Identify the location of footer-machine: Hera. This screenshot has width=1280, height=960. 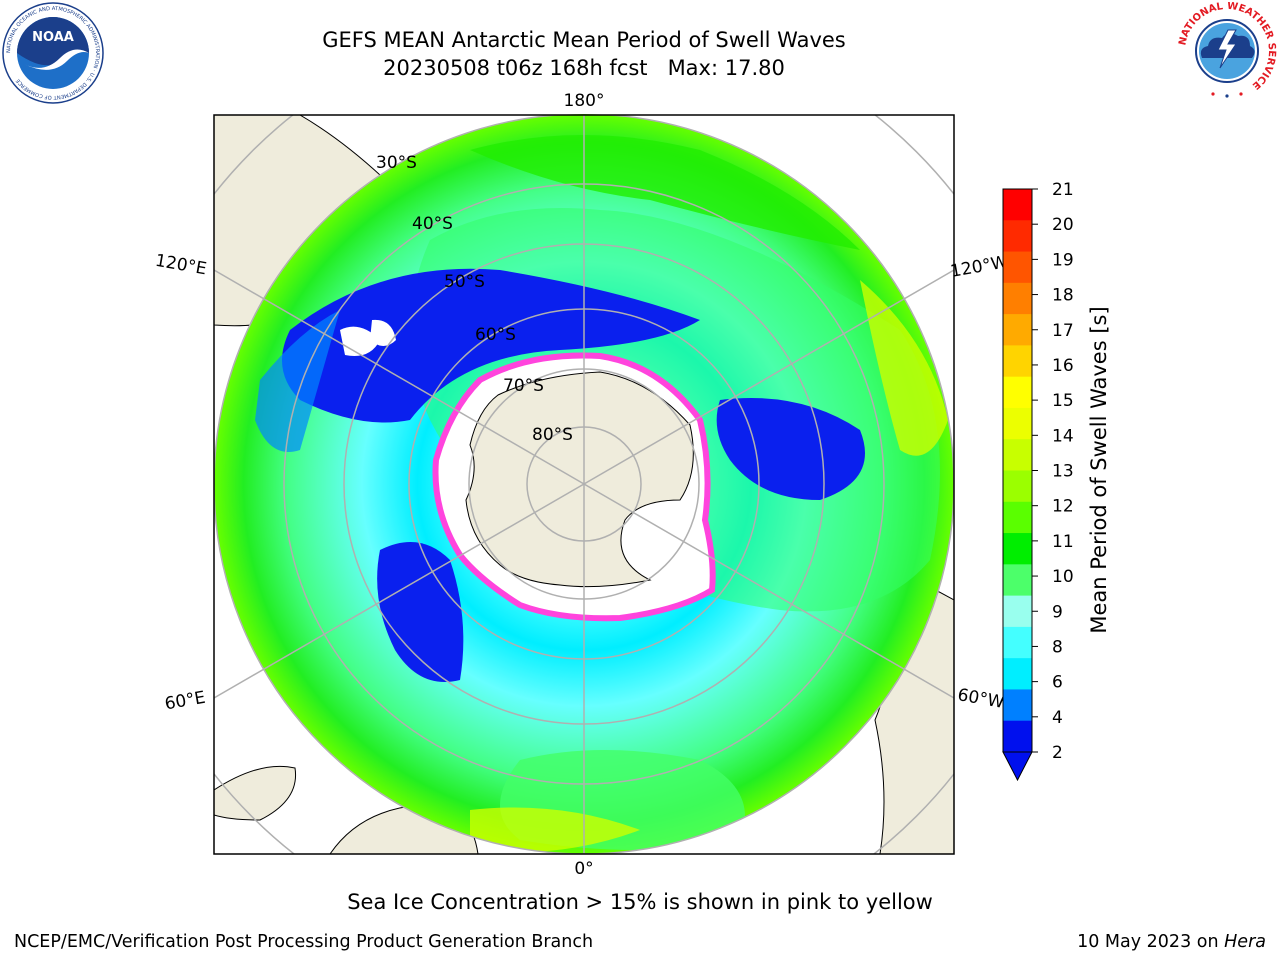
(1245, 942).